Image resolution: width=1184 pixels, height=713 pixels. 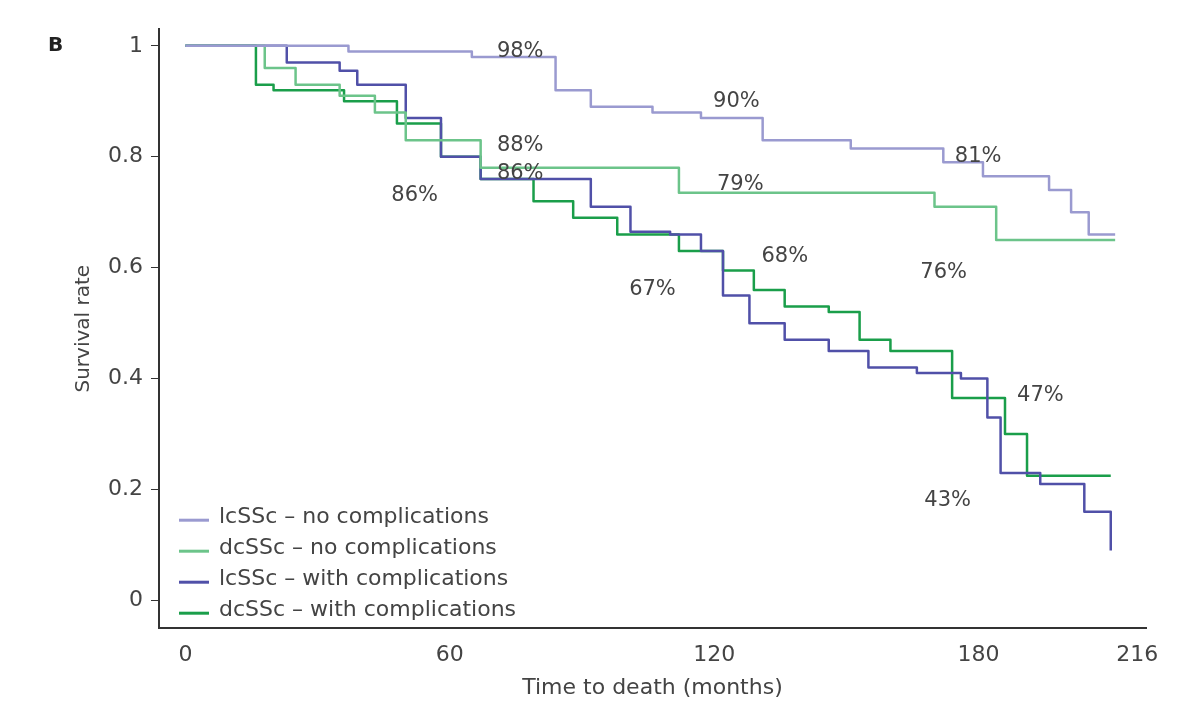 I want to click on x-tick-label: 0, so click(x=185, y=654).